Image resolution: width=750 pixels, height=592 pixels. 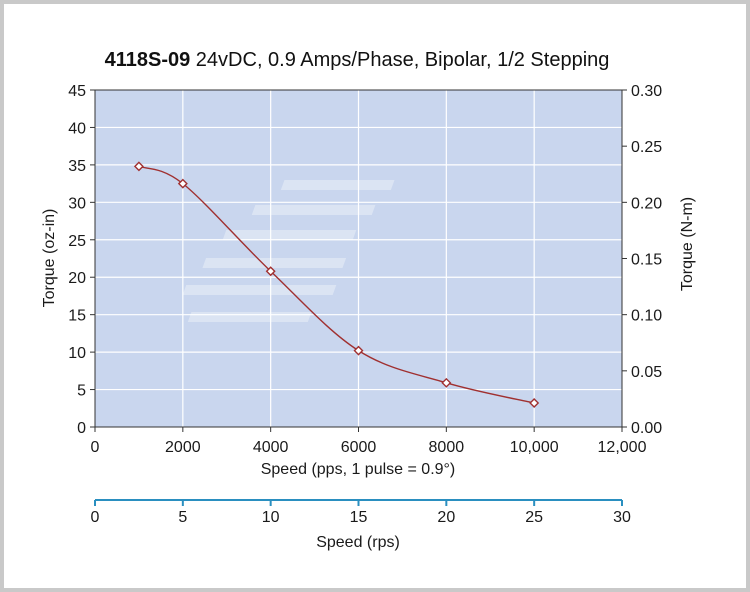 I want to click on x2-tick-label: 20, so click(x=446, y=517).